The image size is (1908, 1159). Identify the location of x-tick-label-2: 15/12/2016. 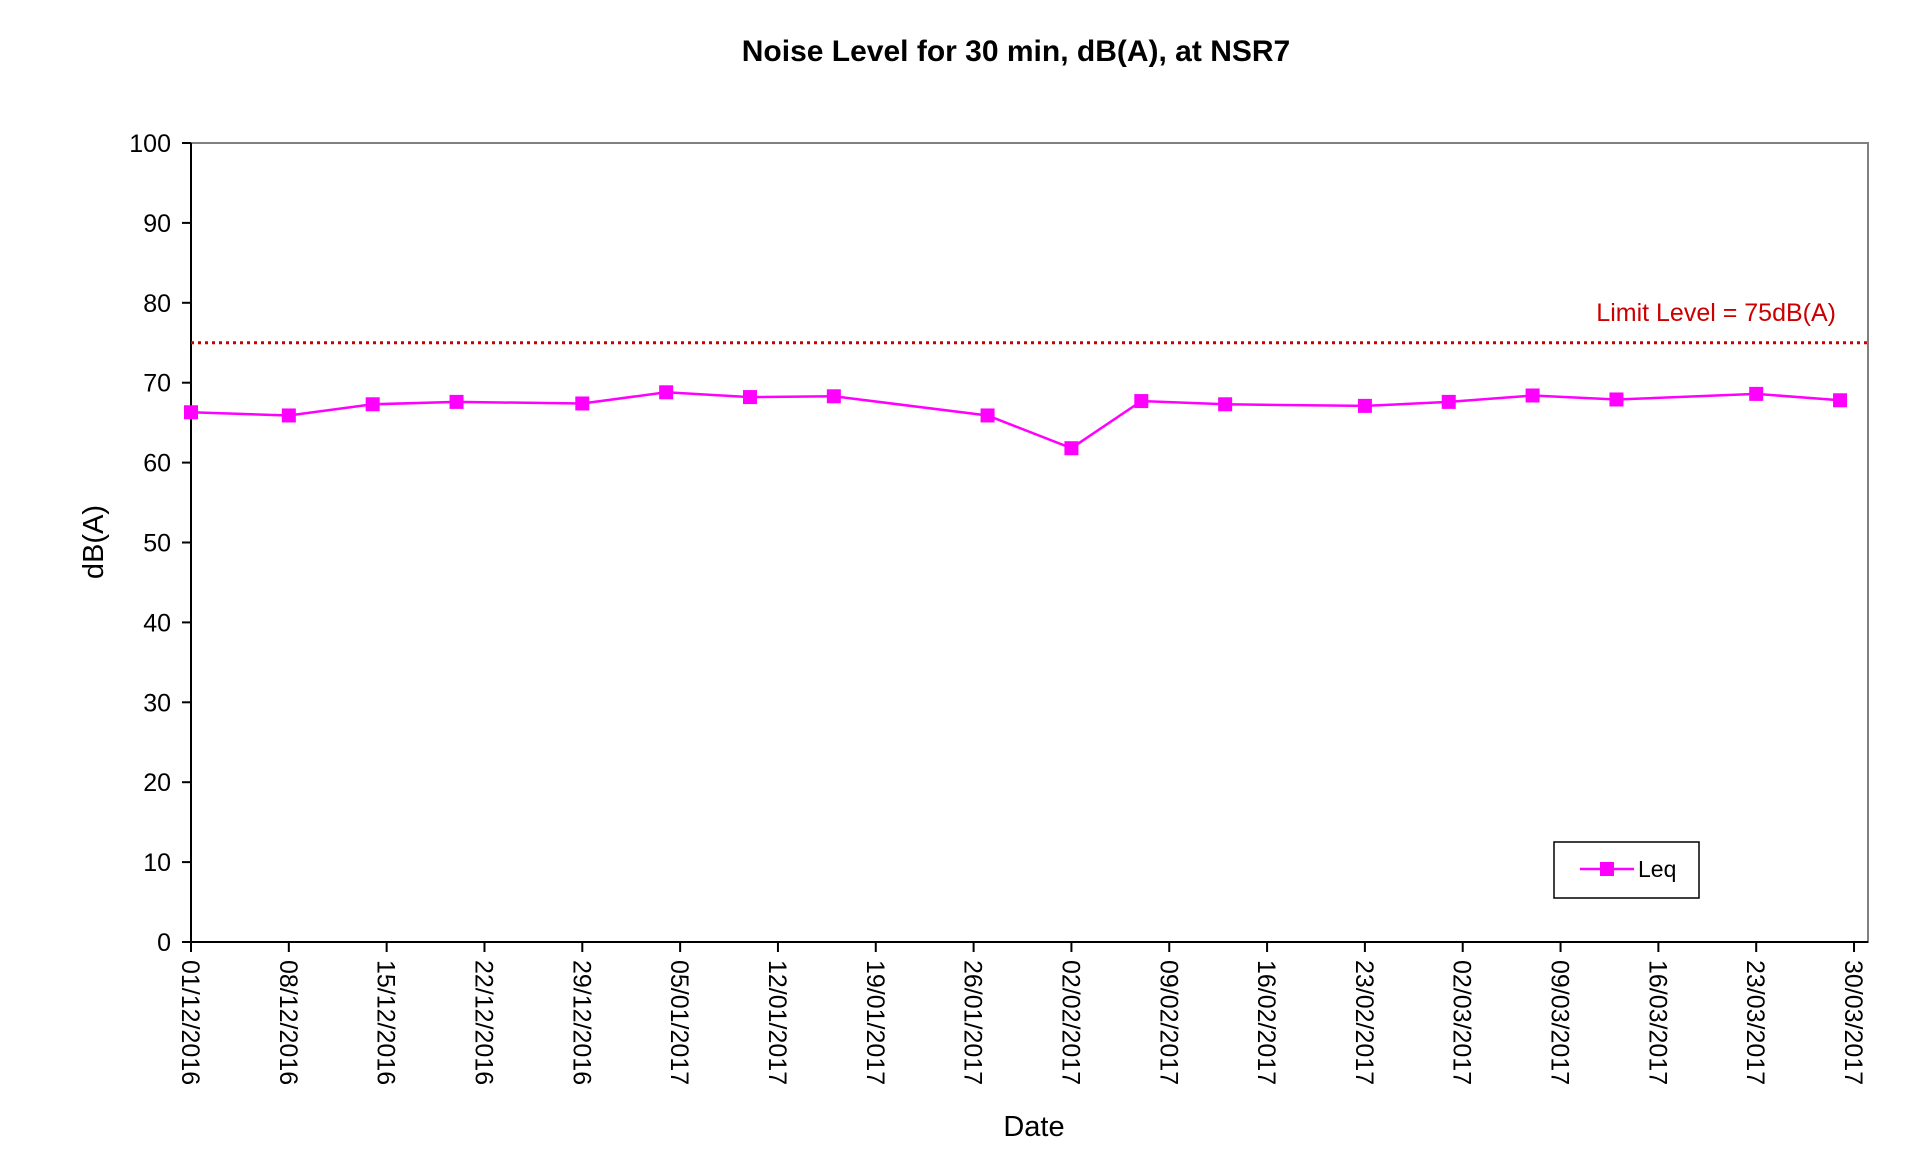
(386, 1022).